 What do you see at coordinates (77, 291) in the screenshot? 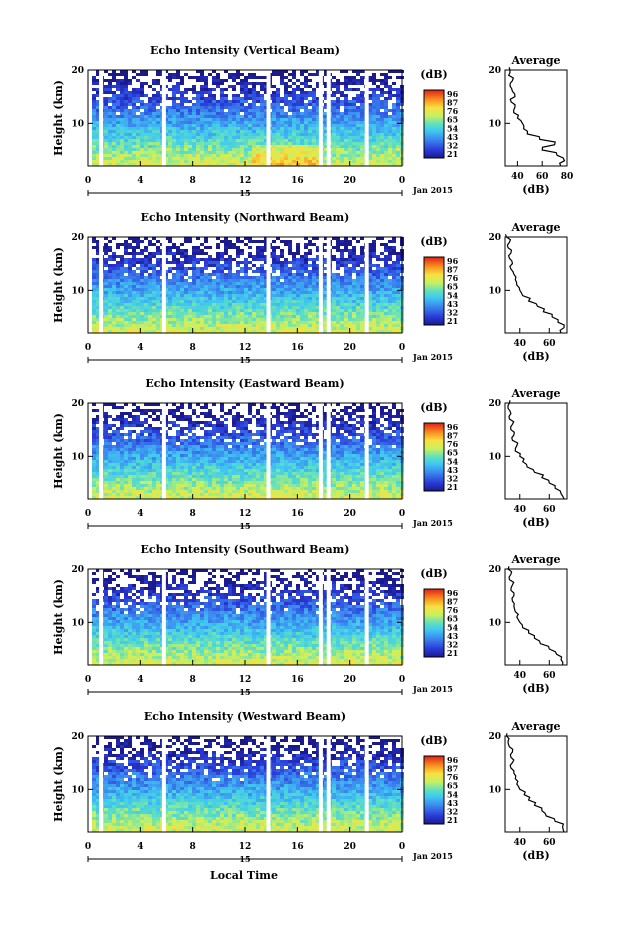
I see `y-tick-label: 10` at bounding box center [77, 291].